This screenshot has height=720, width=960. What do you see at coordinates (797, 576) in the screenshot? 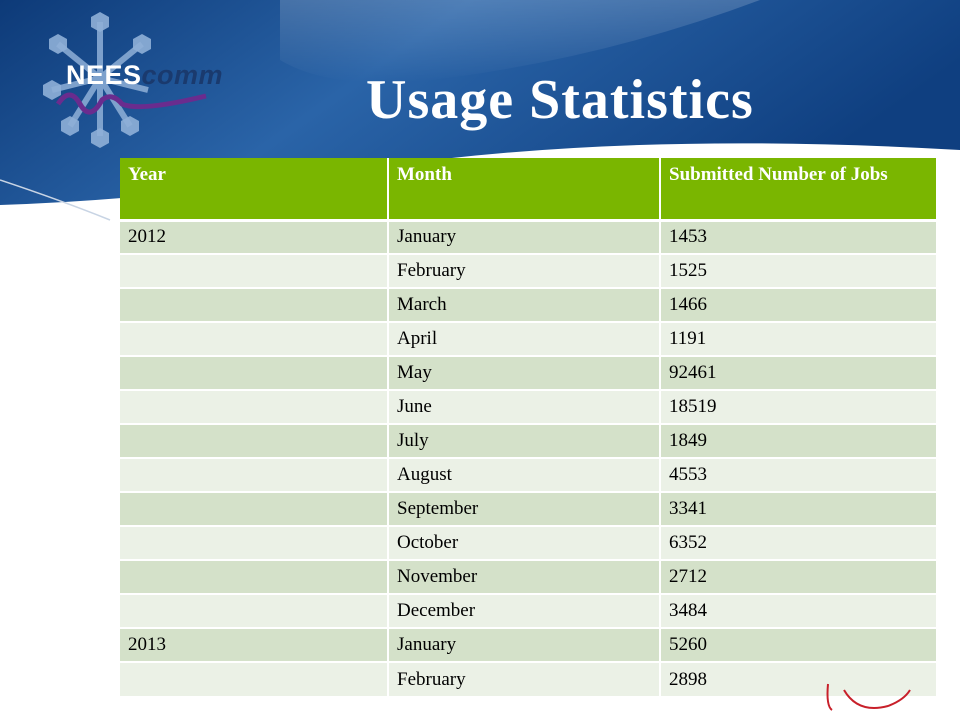
I see `cell-jobs: 2712` at bounding box center [797, 576].